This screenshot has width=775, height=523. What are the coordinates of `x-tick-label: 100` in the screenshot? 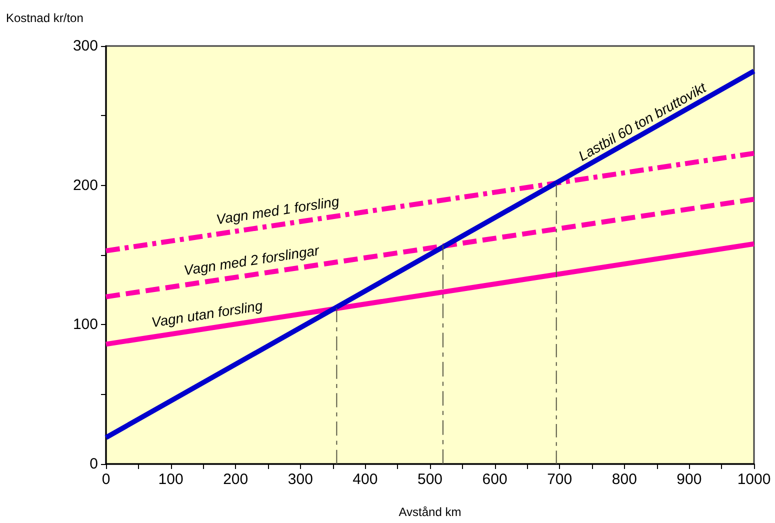 It's located at (171, 479).